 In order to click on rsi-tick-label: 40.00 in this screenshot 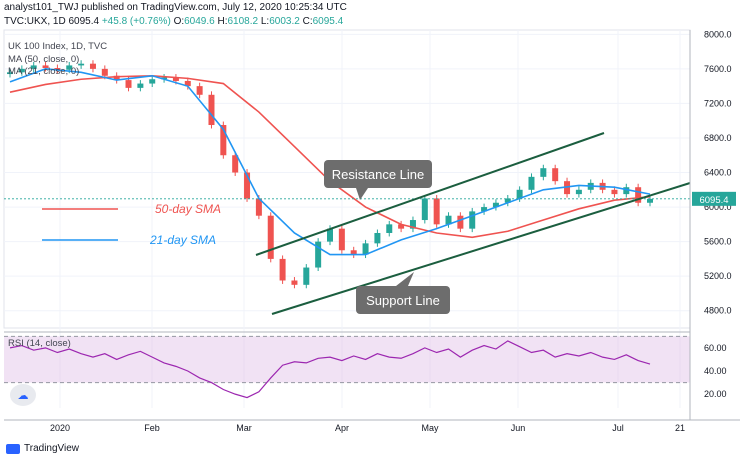, I will do `click(715, 371)`.